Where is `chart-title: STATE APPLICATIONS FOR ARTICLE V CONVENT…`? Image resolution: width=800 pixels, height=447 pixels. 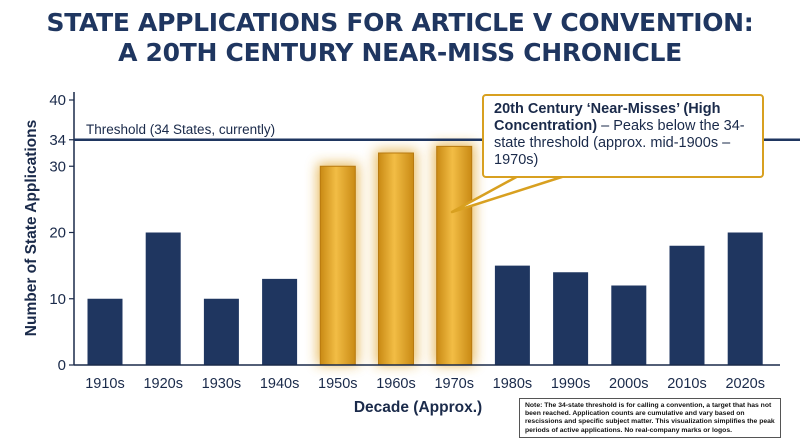
chart-title: STATE APPLICATIONS FOR ARTICLE V CONVENT… is located at coordinates (400, 38).